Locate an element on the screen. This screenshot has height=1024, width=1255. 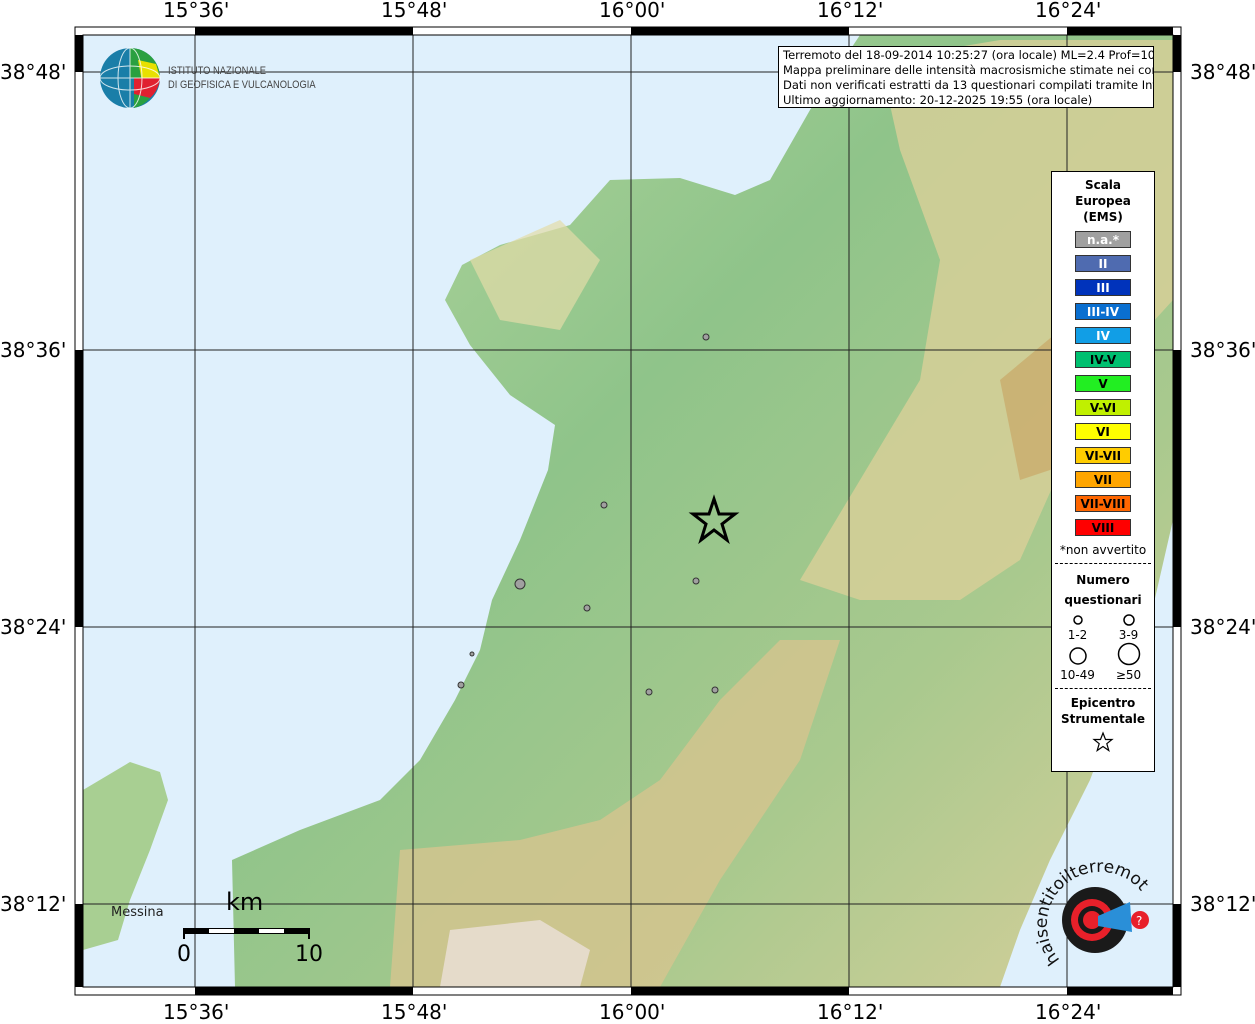
lat-label-left: 38°48' is located at coordinates (33, 72).